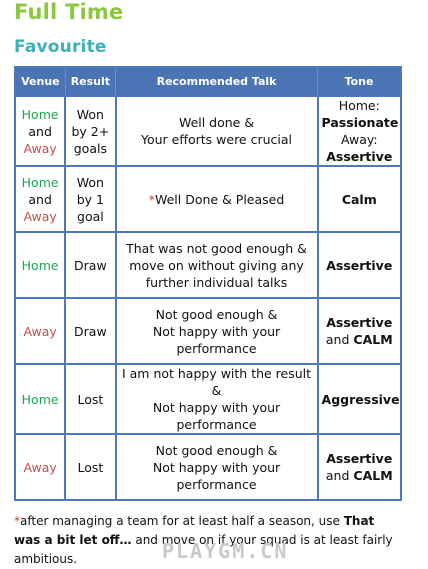  I want to click on tone-text: Aggressive, so click(360, 399).